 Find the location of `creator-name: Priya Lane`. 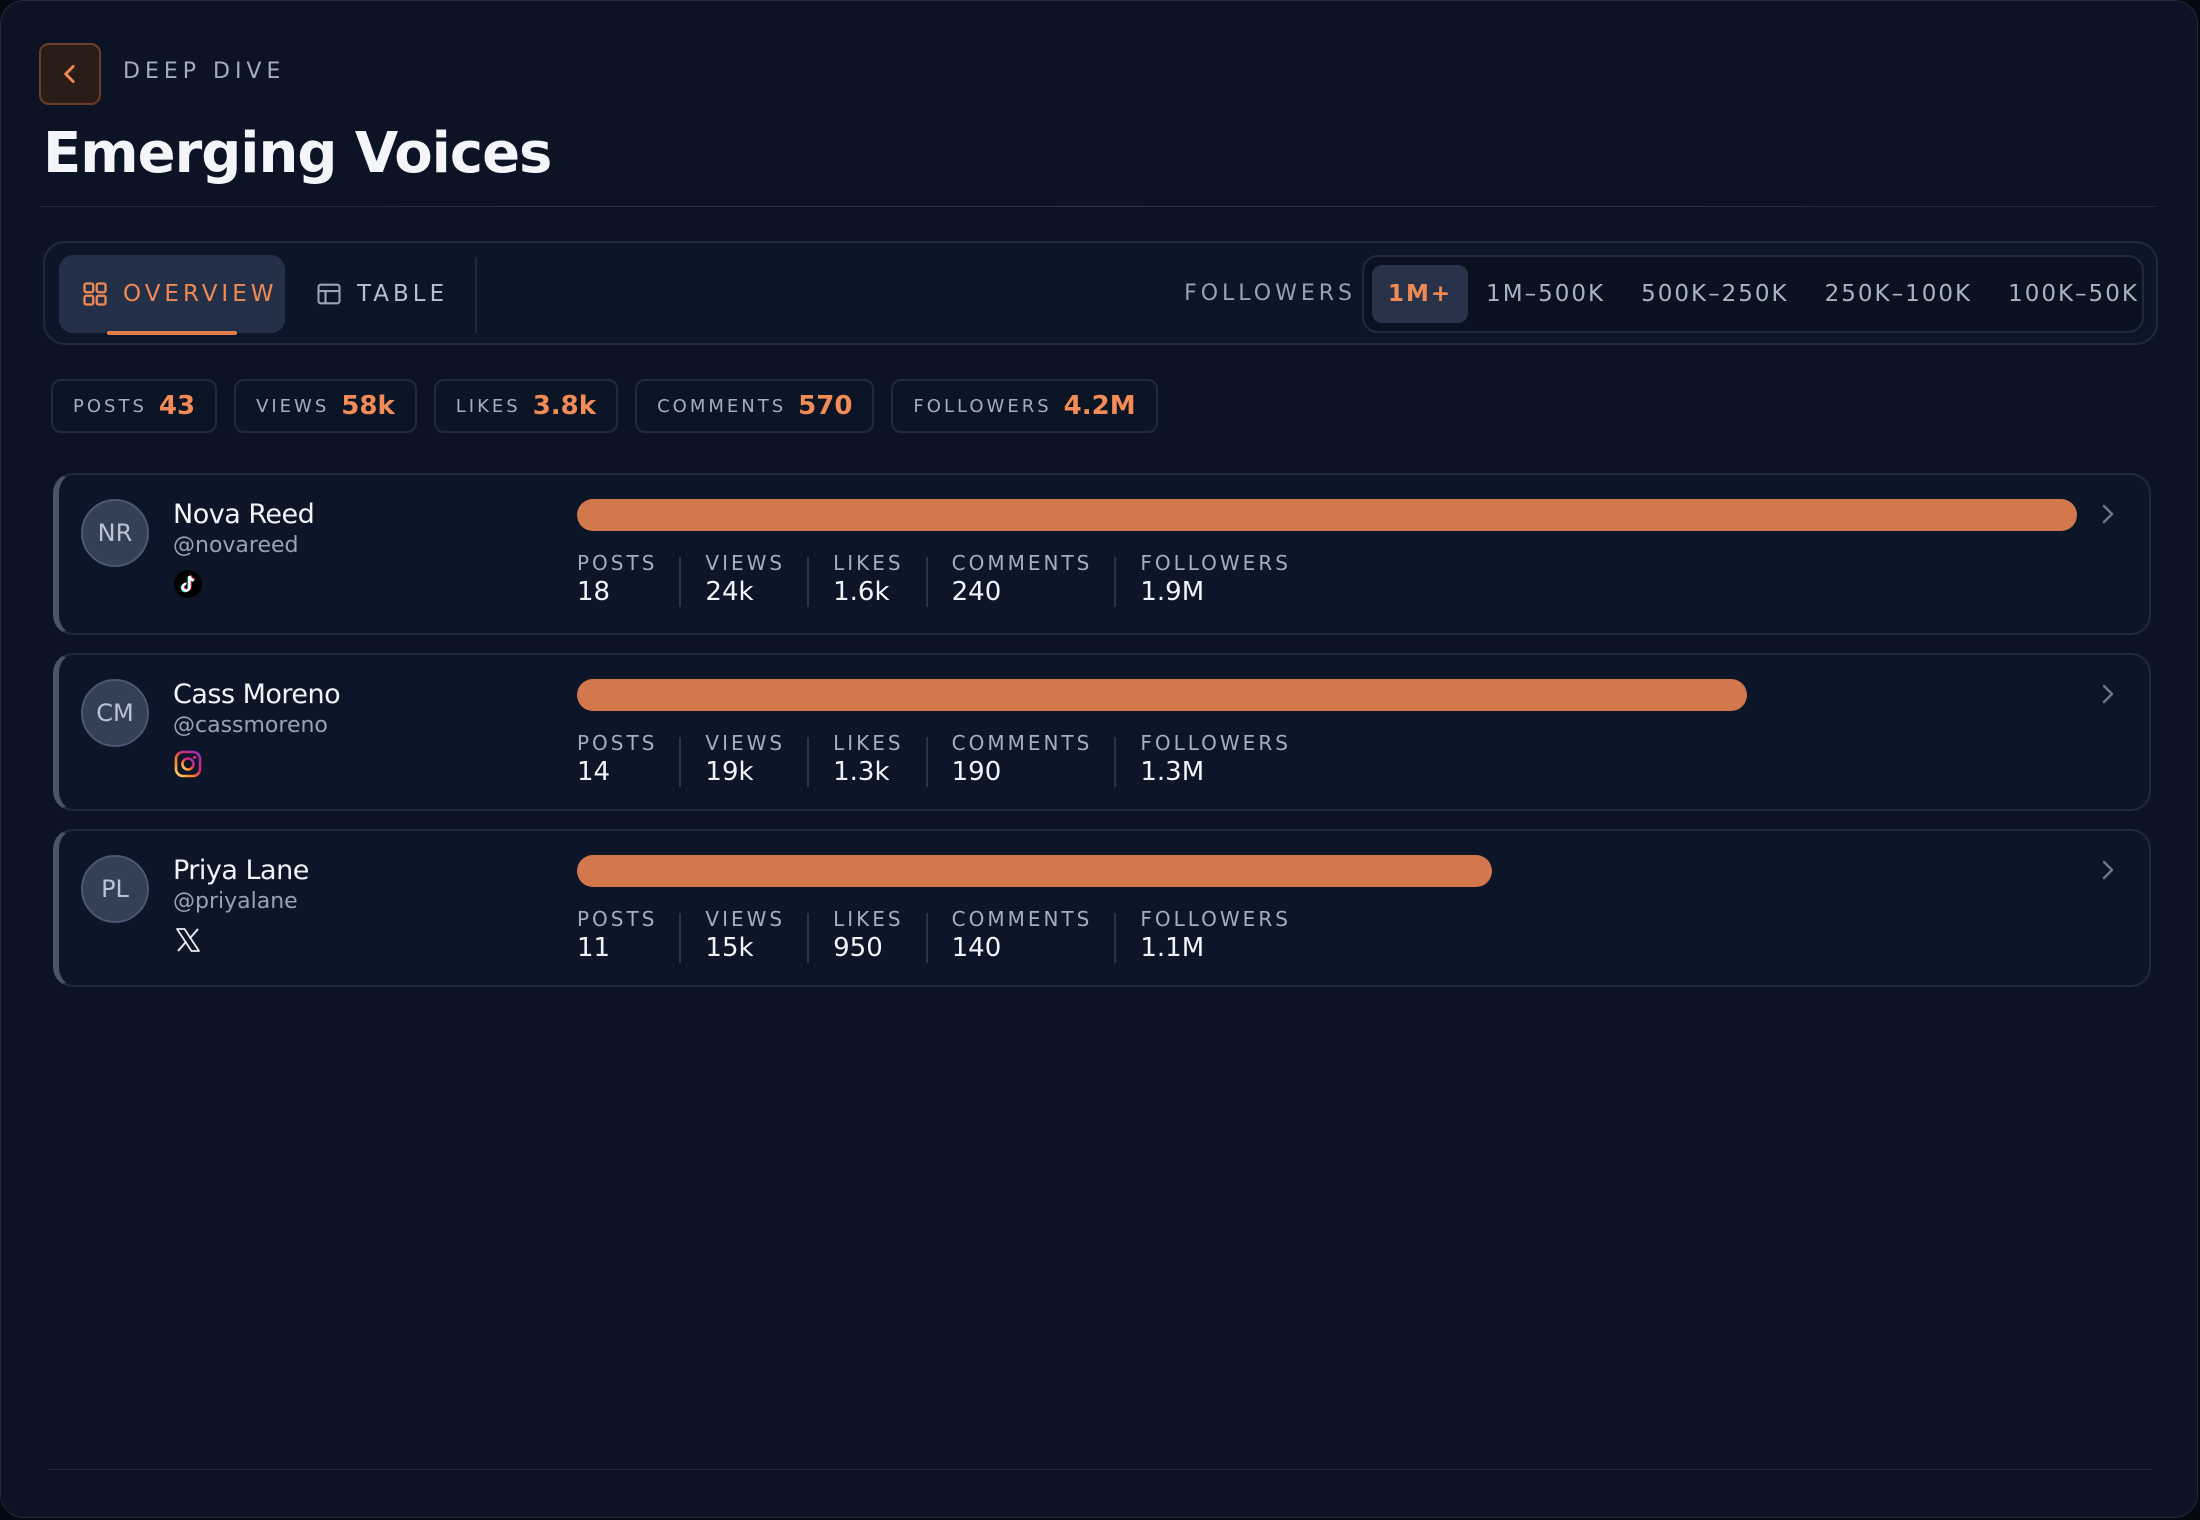

creator-name: Priya Lane is located at coordinates (241, 870).